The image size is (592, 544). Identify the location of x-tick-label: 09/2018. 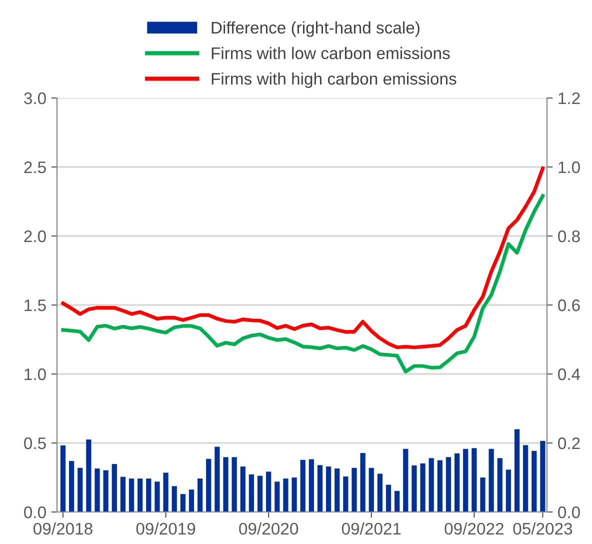
(63, 528).